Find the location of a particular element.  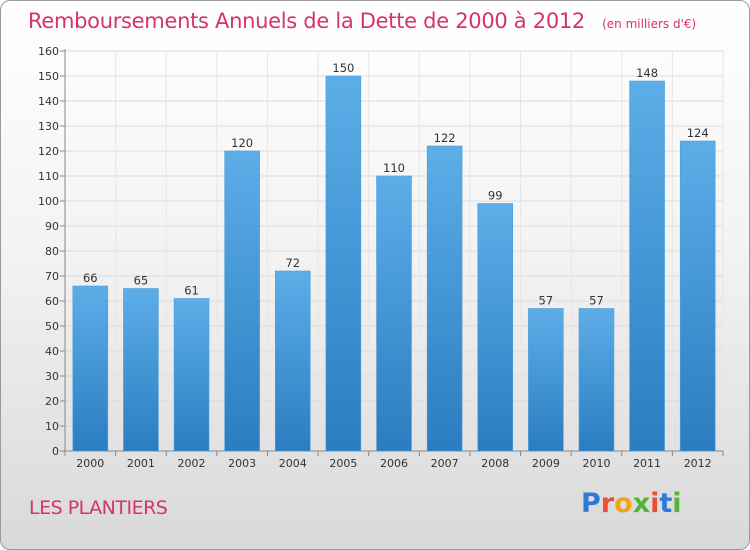

x-tick-label: 2008 is located at coordinates (495, 463).